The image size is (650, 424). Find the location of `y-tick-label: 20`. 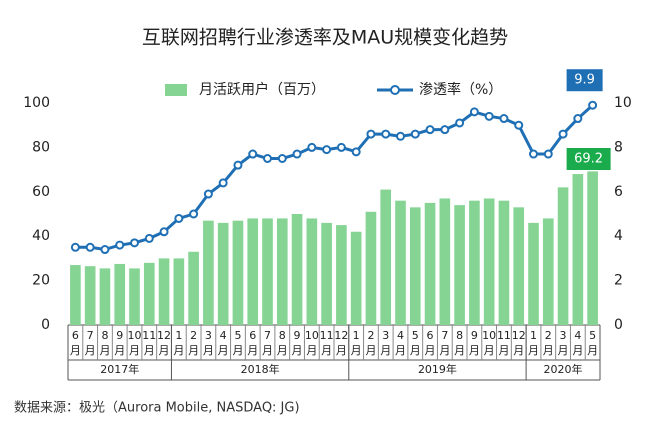

y-tick-label: 20 is located at coordinates (41, 281).